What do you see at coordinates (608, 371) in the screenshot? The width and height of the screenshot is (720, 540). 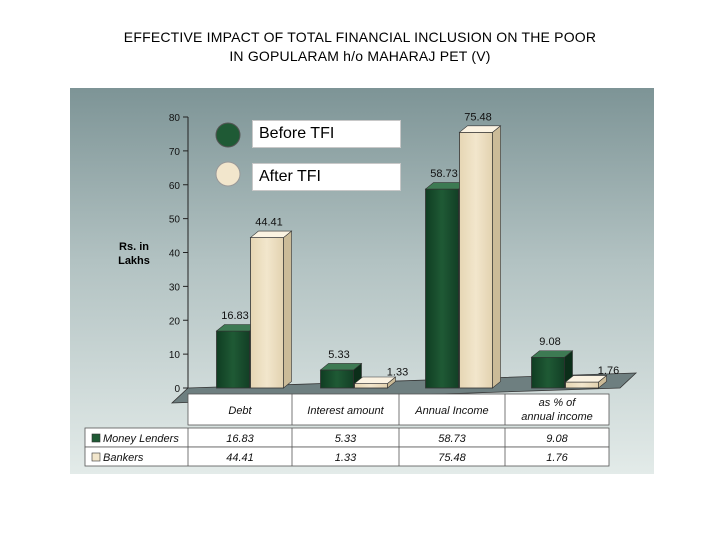 I see `data-label: 1.76` at bounding box center [608, 371].